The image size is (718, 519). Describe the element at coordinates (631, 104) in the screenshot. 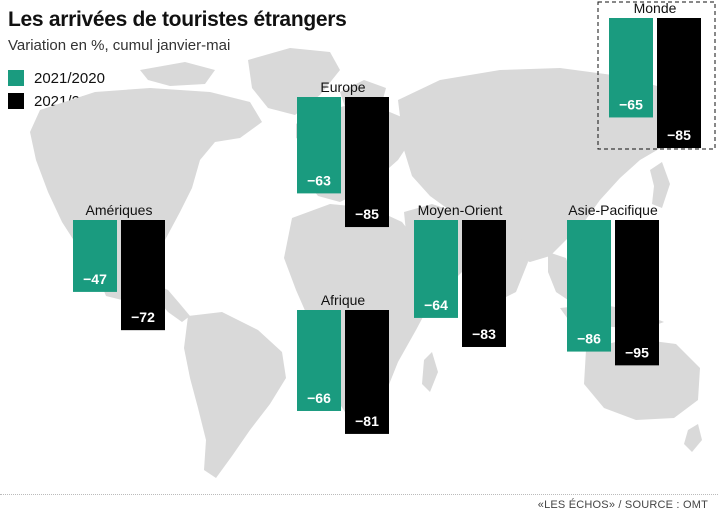

I see `value-label-monde-2021-2020: −65` at that location.